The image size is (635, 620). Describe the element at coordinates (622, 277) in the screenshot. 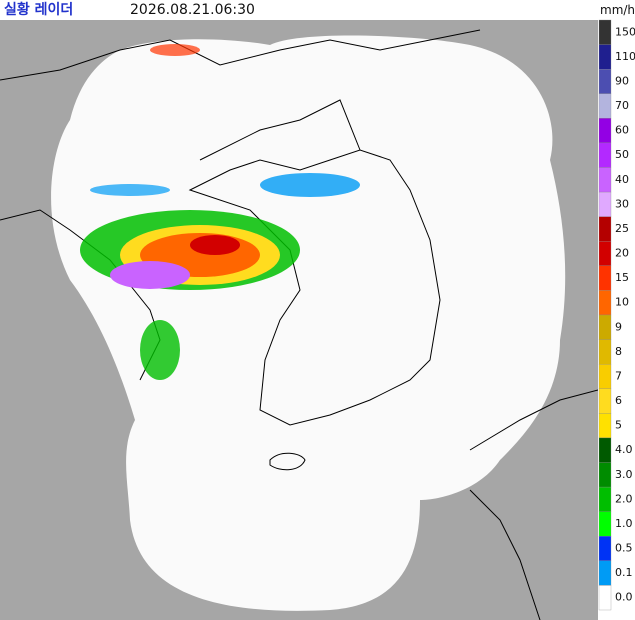

I see `legend-label: 15` at that location.